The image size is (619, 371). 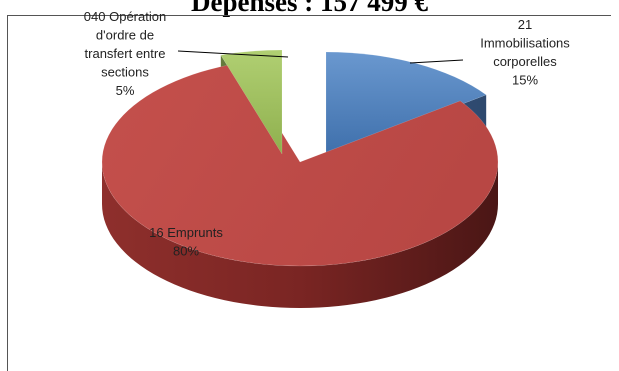 What do you see at coordinates (309, 8) in the screenshot?
I see `chart-title: Dépenses : 157 499 €` at bounding box center [309, 8].